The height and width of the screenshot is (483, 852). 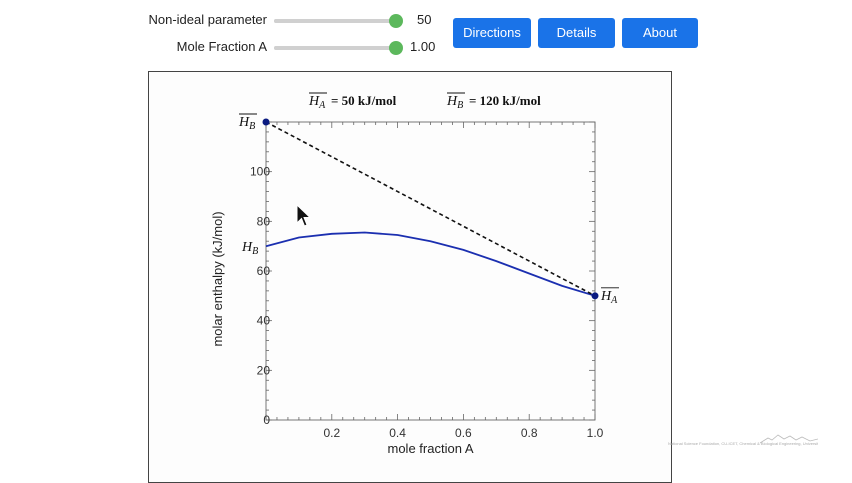 I want to click on y-axis-label: molar enthalpy (kJ/mol), so click(x=217, y=278).